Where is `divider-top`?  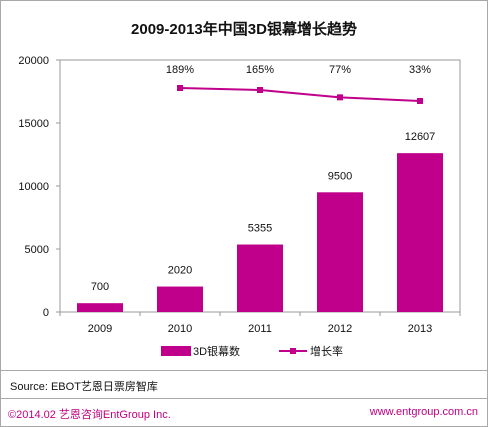
divider-top is located at coordinates (244, 370).